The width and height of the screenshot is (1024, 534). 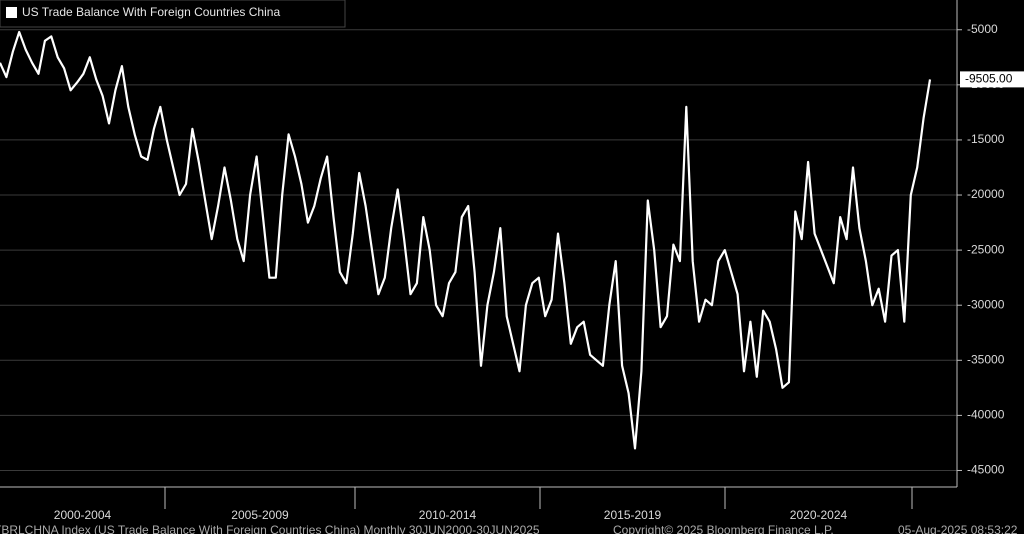 I want to click on y-tick-label: -35000, so click(x=986, y=359).